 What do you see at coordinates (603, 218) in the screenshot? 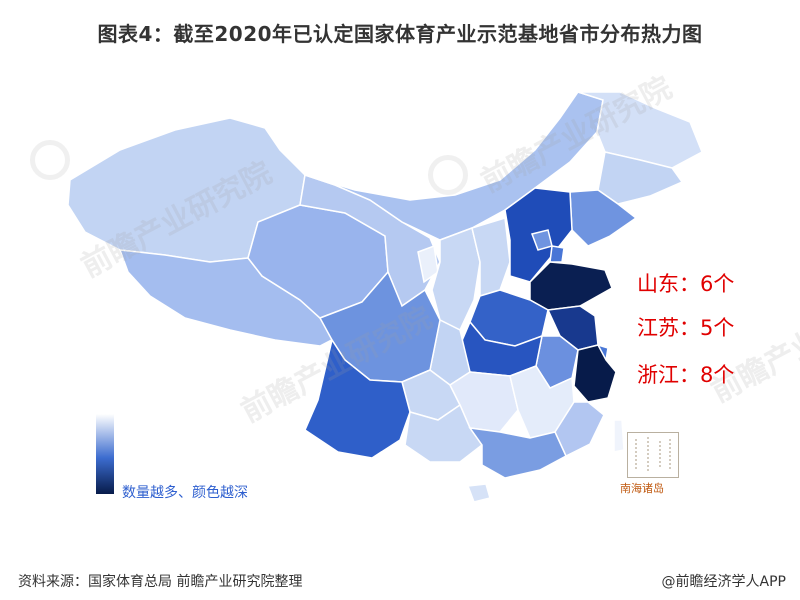
I see `region-liaoning` at bounding box center [603, 218].